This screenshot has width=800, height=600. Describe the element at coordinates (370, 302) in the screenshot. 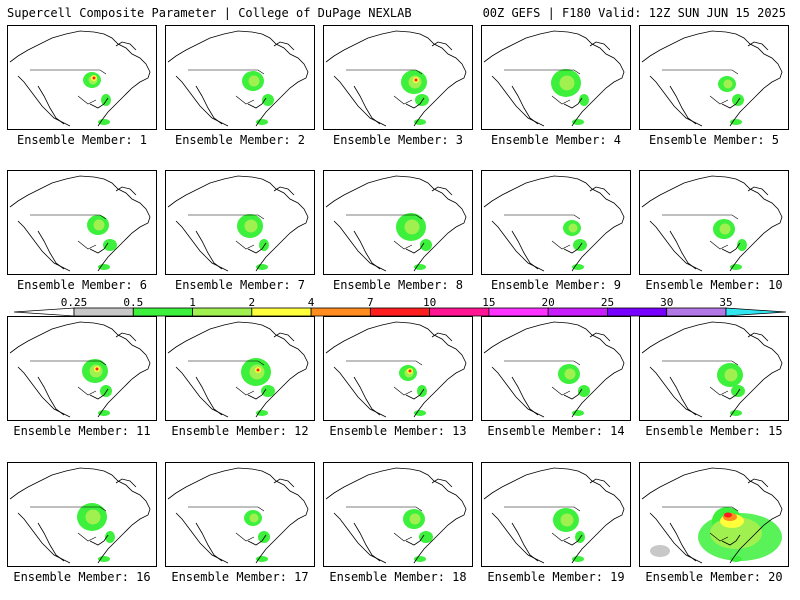

I see `colorbar-tick-label: 7` at that location.